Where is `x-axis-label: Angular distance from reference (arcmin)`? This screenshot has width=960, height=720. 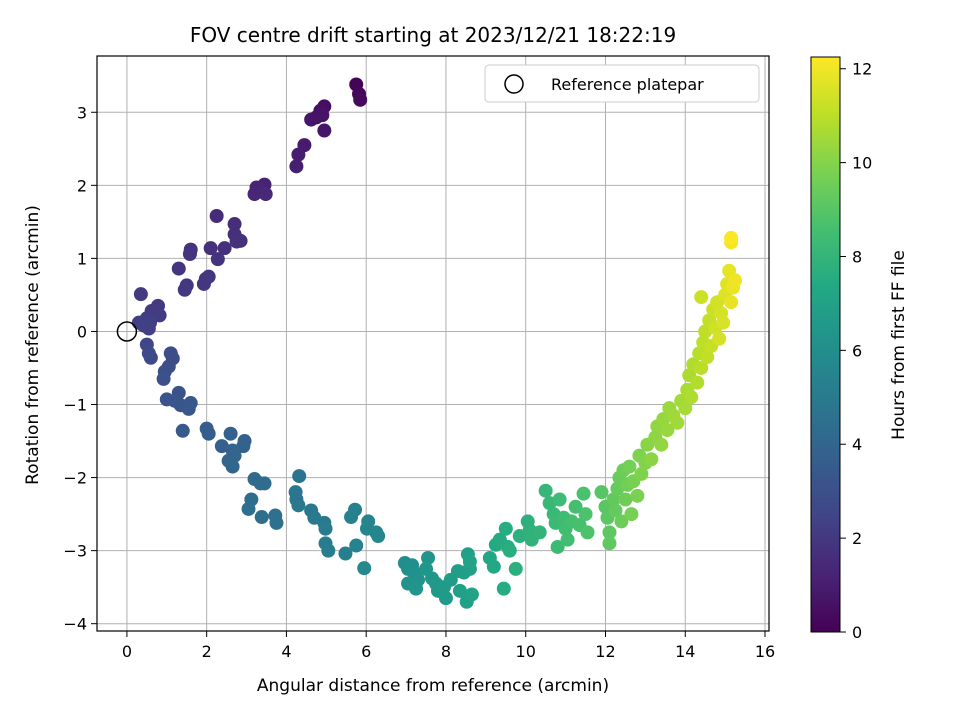
x-axis-label: Angular distance from reference (arcmin) is located at coordinates (433, 686).